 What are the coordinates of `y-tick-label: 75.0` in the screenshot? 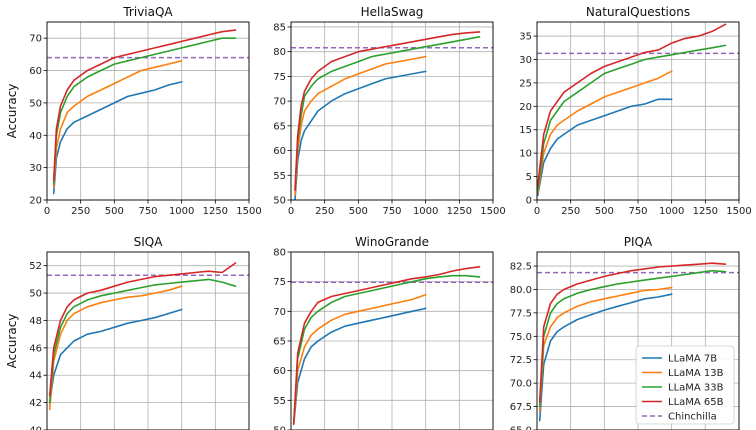 It's located at (521, 337).